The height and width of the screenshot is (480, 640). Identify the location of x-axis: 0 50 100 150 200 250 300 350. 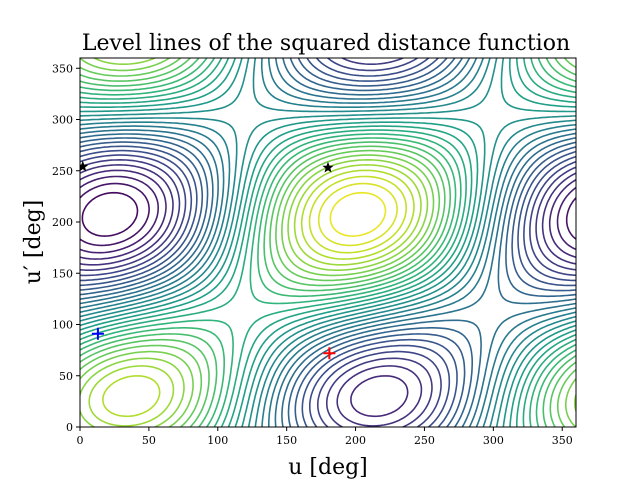
(325, 437).